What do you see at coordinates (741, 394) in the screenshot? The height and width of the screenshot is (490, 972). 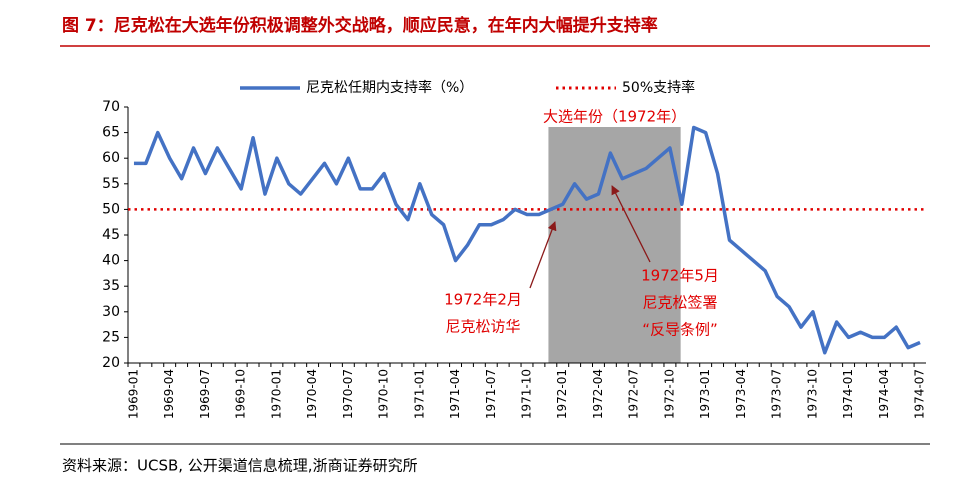 I see `x-tick-label: 1973-04` at bounding box center [741, 394].